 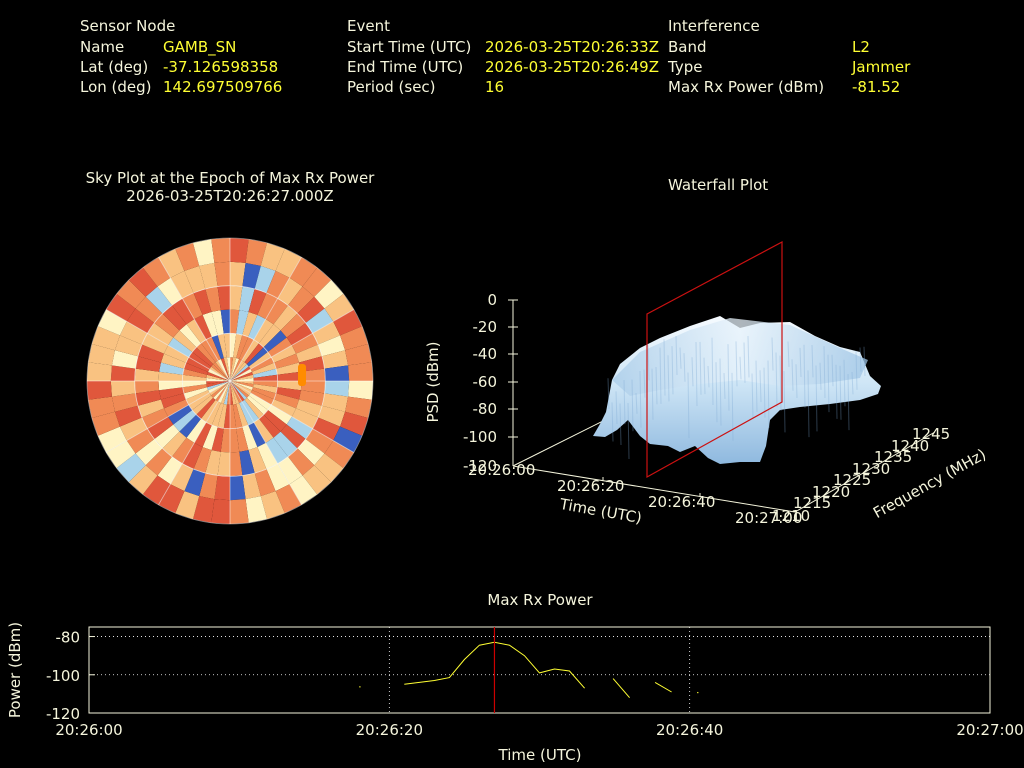 I want to click on frequency-axis-line, so click(x=865, y=472).